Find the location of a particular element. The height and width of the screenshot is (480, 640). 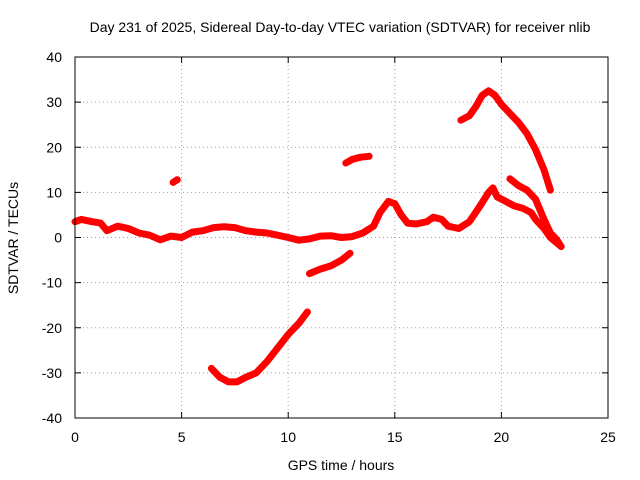

x-tick-label-0: 0 is located at coordinates (75, 437).